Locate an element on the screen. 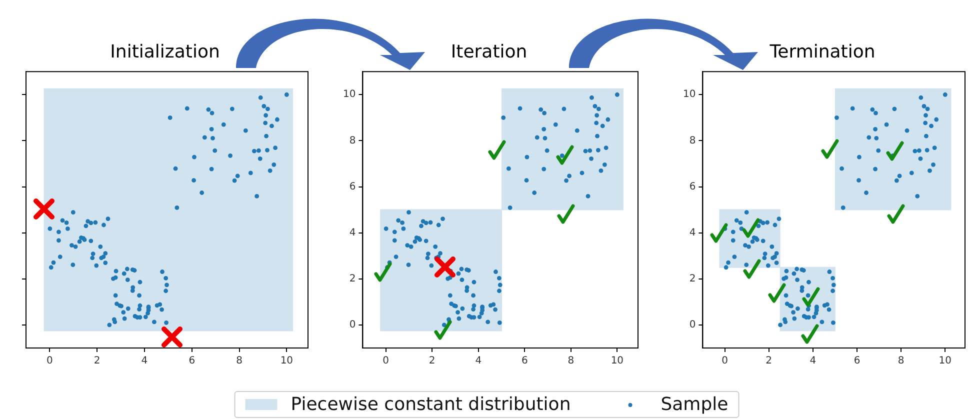 This screenshot has width=973, height=419. chart-title: Iteration is located at coordinates (489, 51).